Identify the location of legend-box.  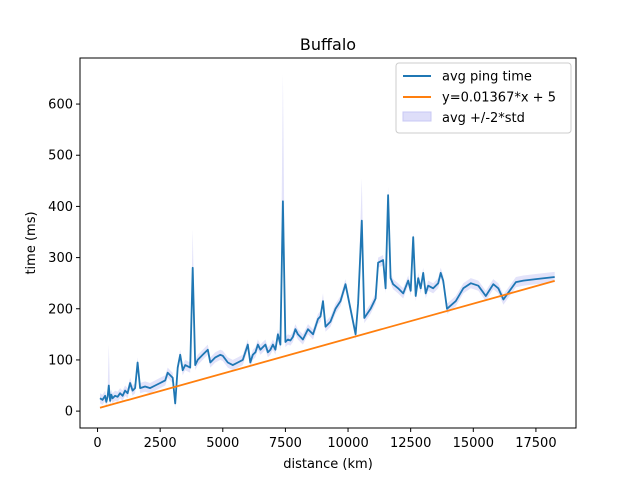
(483, 98).